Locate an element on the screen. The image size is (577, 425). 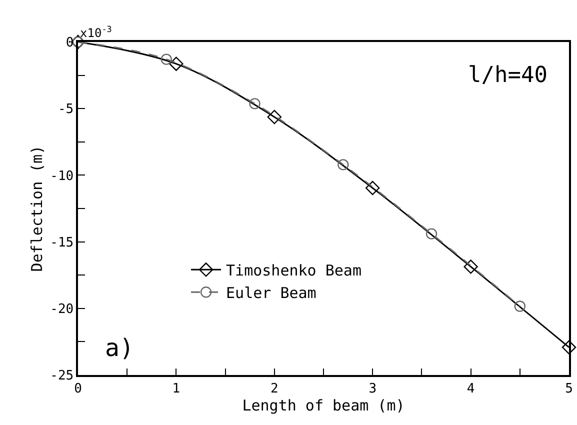
y-tick-label: -5 is located at coordinates (66, 110).